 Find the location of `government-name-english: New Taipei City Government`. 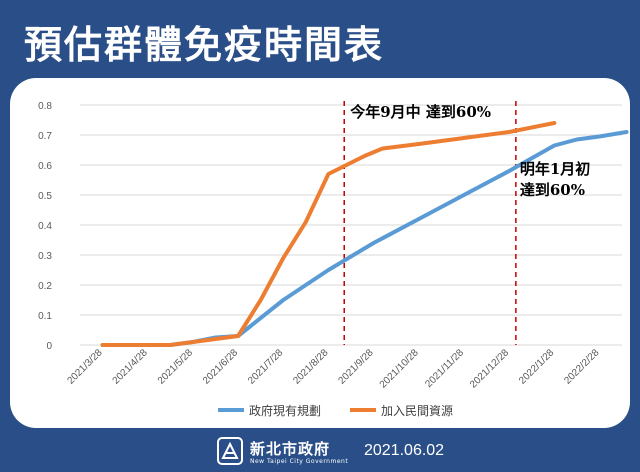

government-name-english: New Taipei City Government is located at coordinates (299, 461).